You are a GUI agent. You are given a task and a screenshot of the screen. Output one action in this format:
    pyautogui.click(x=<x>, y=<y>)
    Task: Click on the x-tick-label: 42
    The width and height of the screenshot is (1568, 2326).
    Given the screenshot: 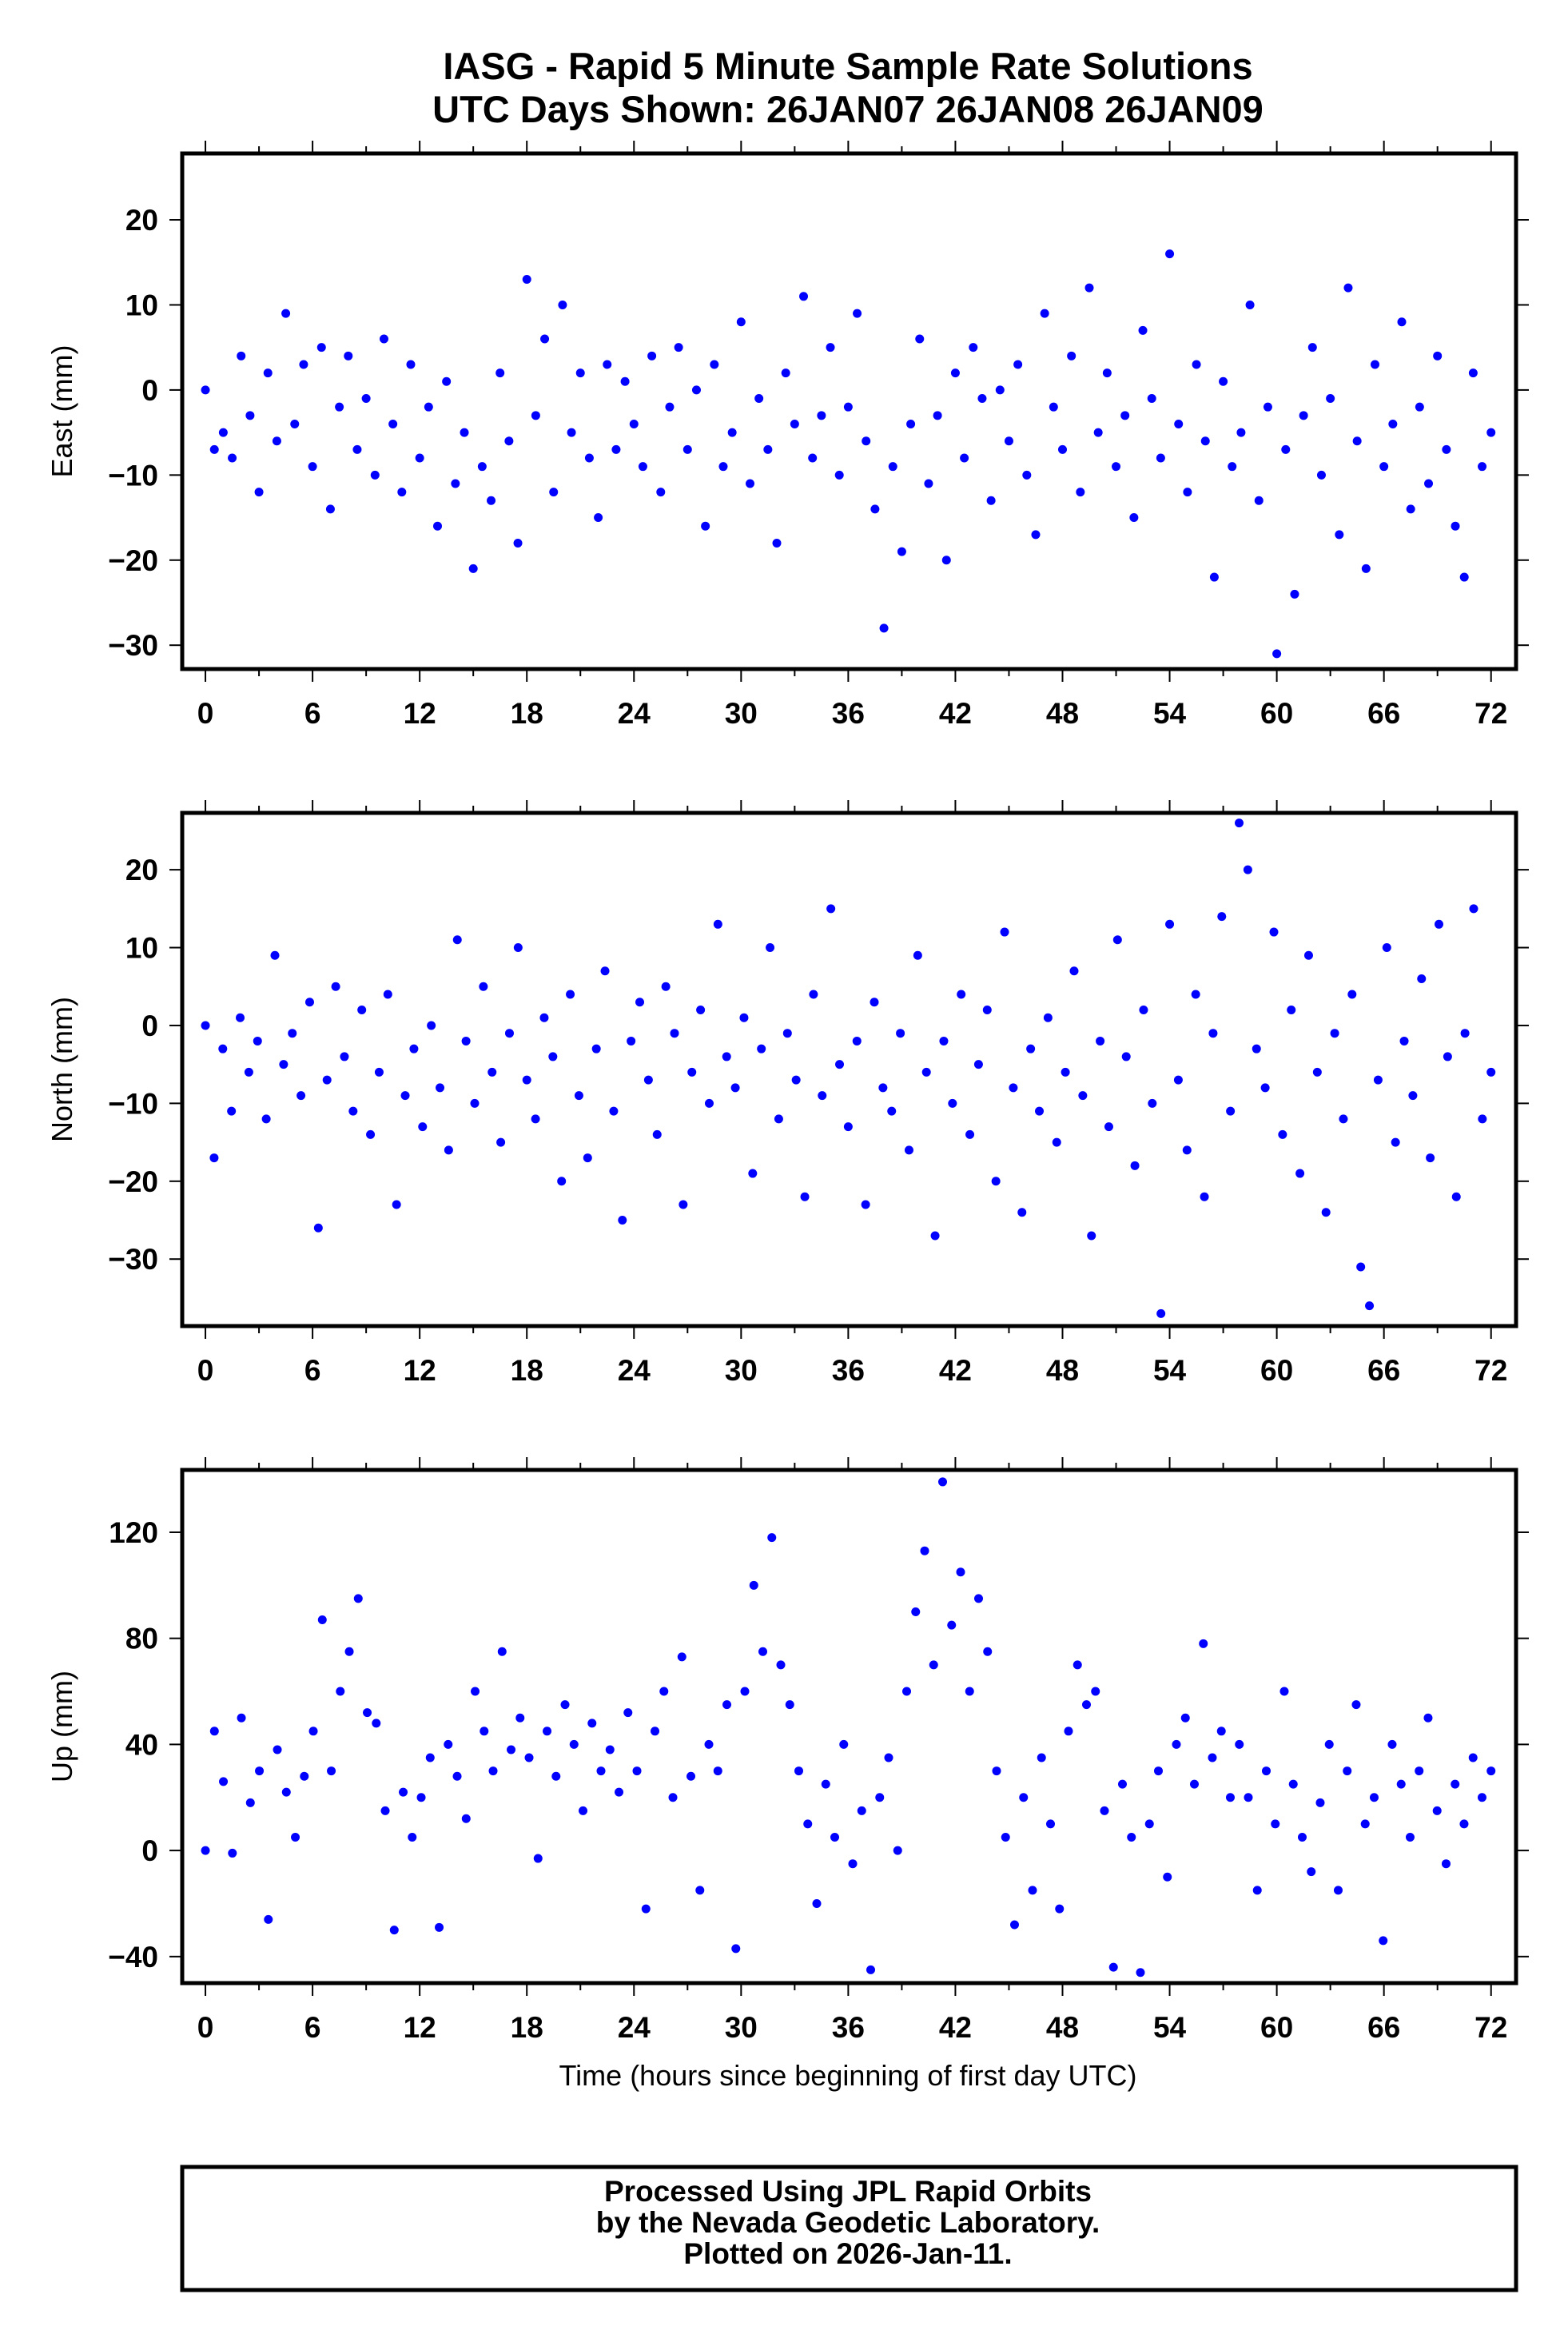 What is the action you would take?
    pyautogui.click(x=955, y=714)
    